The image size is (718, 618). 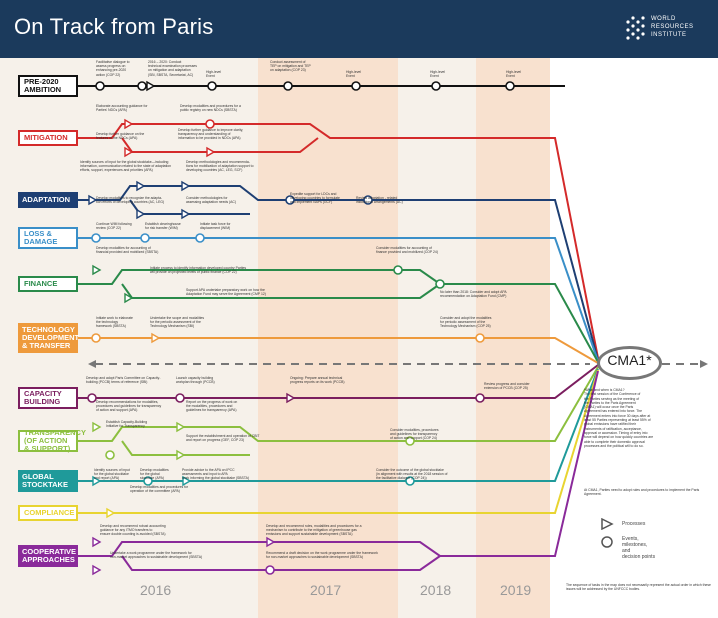 What do you see at coordinates (49, 551) in the screenshot?
I see `row-label-text: COOPERATIVE` at bounding box center [49, 551].